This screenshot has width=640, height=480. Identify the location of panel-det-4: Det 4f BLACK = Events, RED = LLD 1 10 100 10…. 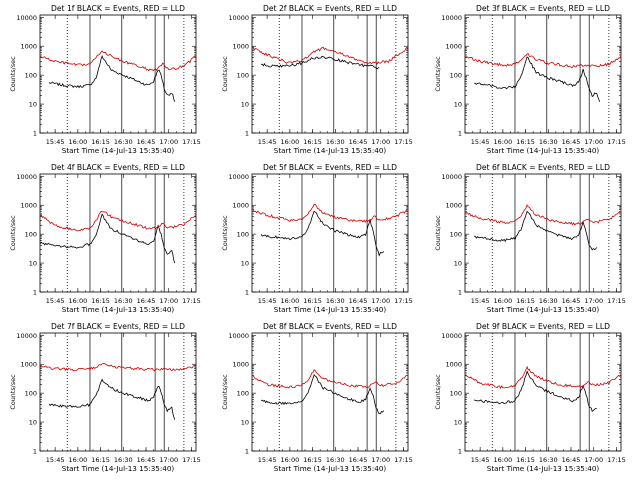
(105, 238).